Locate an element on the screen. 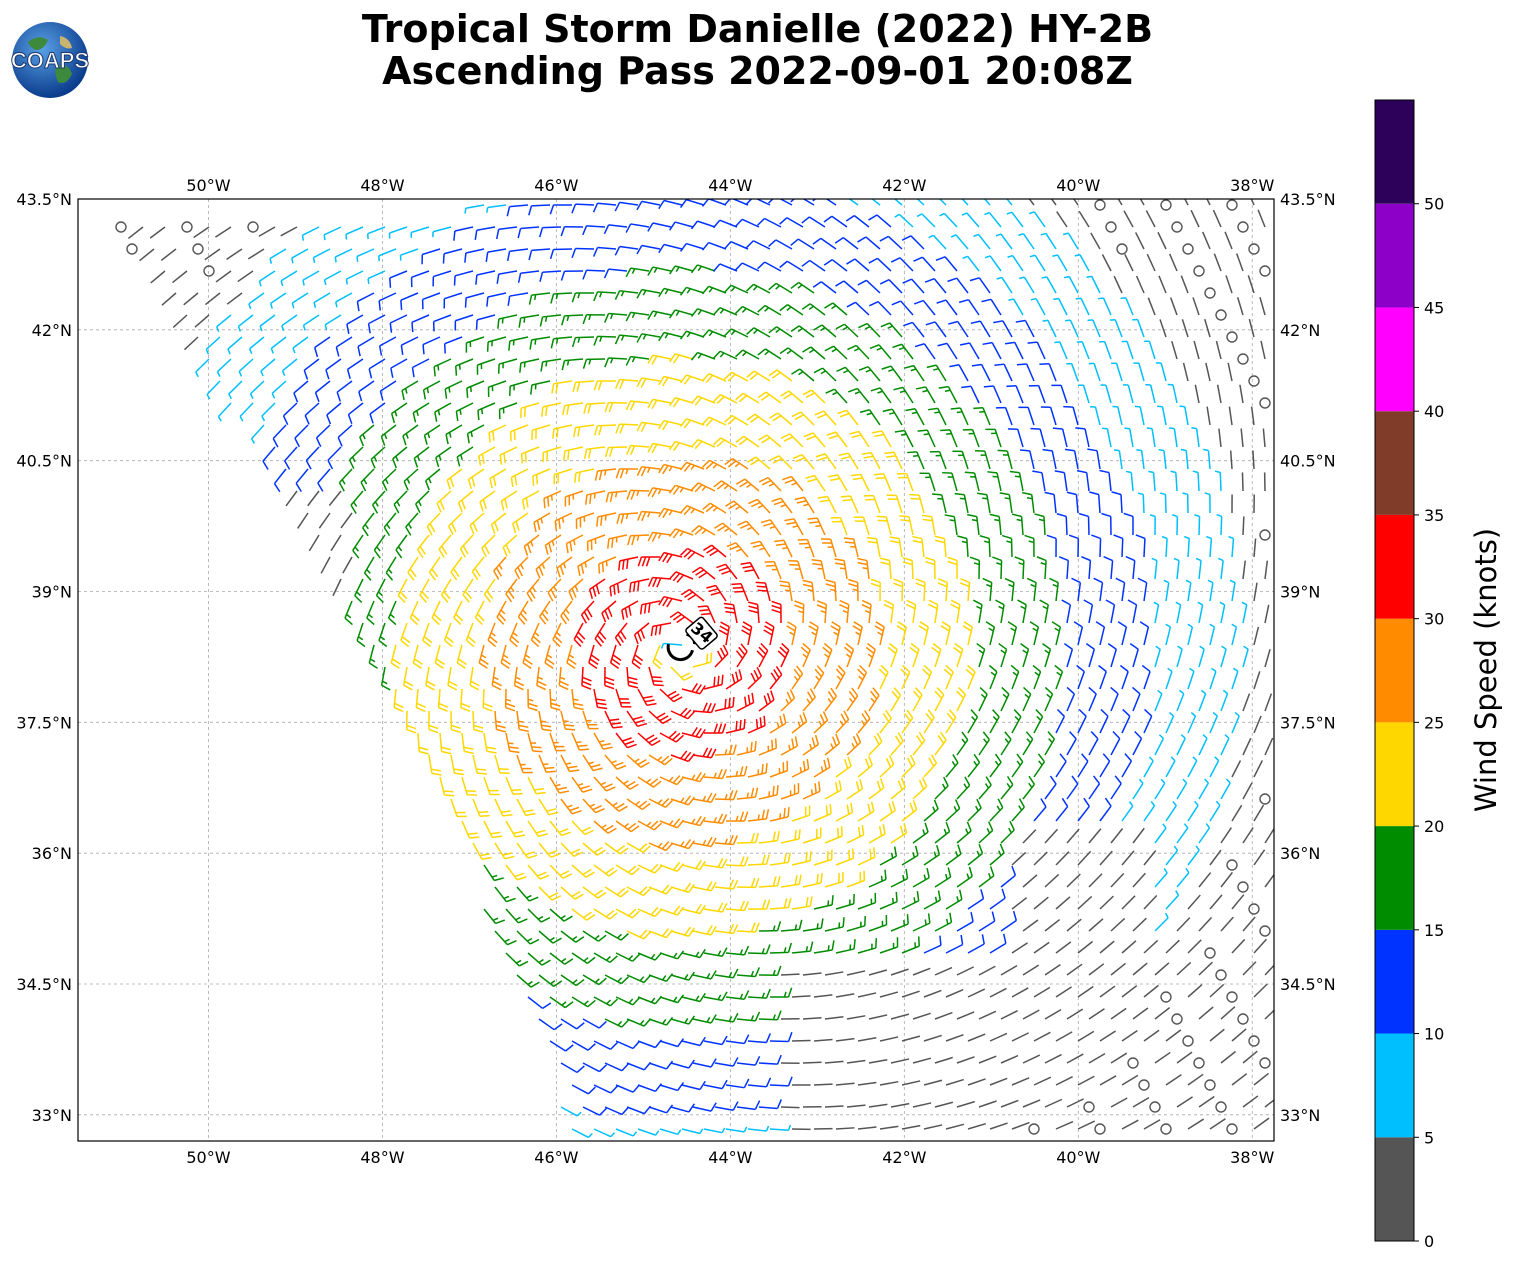 This screenshot has width=1513, height=1264. colorbar-tick-label: 5 is located at coordinates (1429, 1137).